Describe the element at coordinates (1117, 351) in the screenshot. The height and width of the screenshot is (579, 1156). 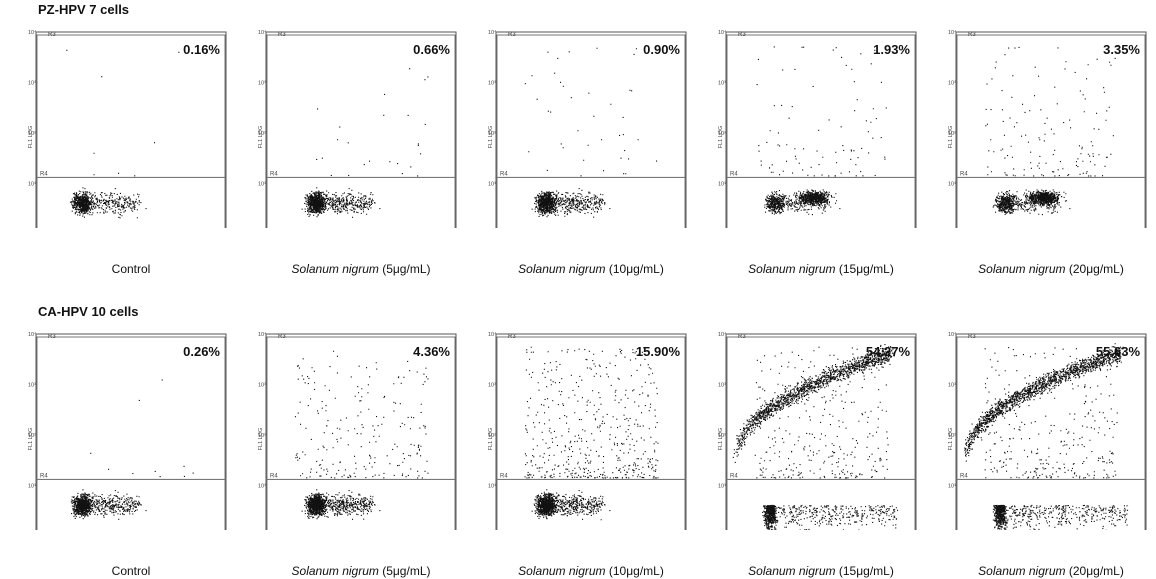
I see `percentage-label: 55.63%` at that location.